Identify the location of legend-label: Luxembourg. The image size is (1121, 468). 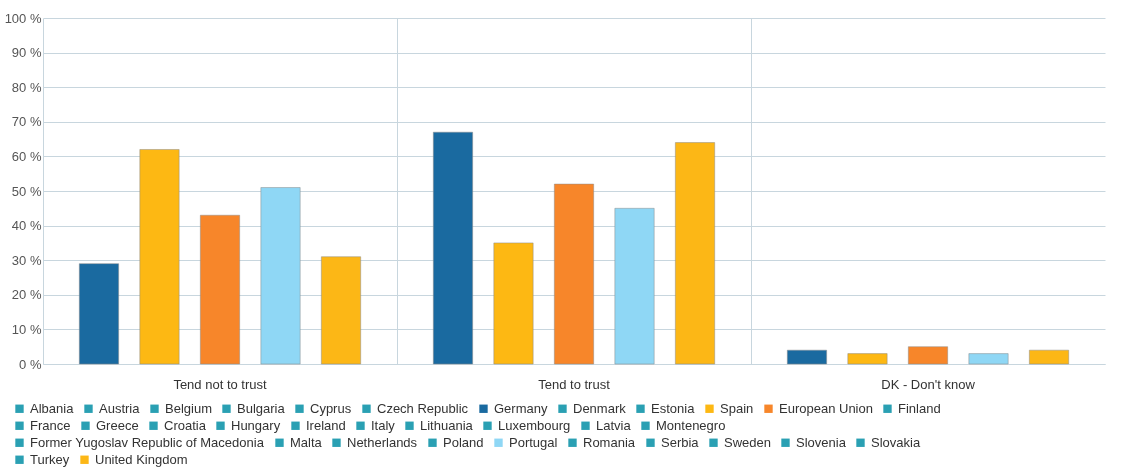
(534, 425).